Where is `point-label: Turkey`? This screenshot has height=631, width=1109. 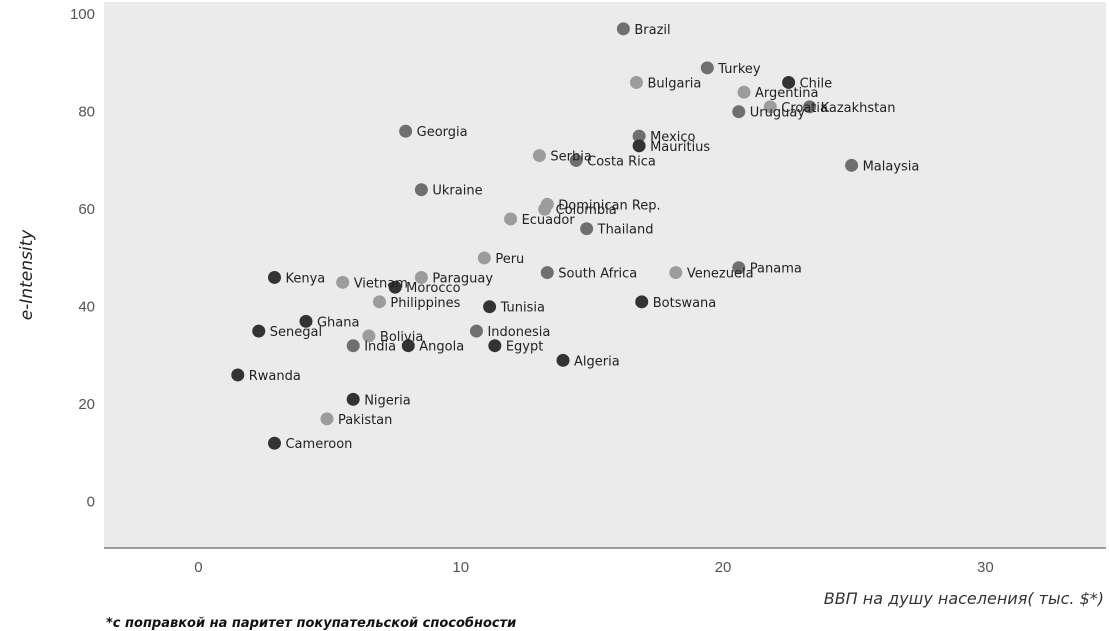
point-label: Turkey is located at coordinates (739, 69).